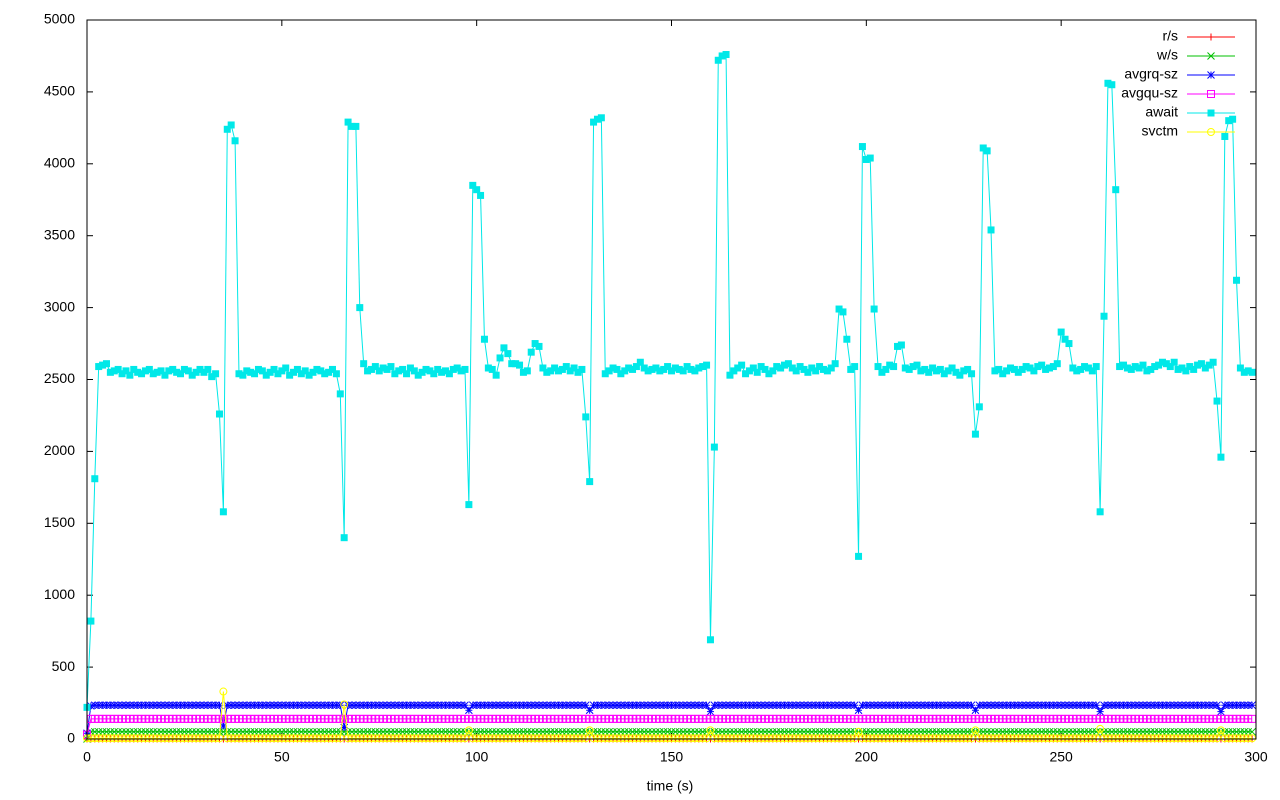  What do you see at coordinates (1161, 112) in the screenshot?
I see `legend-label: await` at bounding box center [1161, 112].